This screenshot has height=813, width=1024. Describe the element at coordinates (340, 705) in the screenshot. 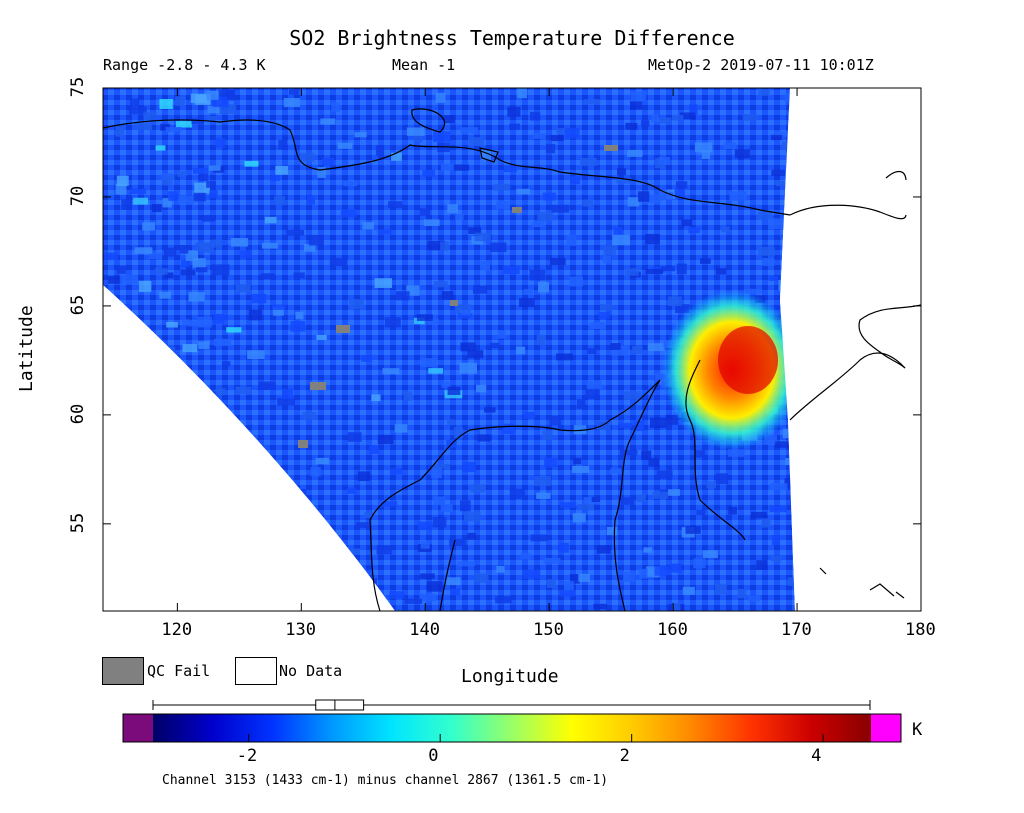

I see `boxplot-box` at that location.